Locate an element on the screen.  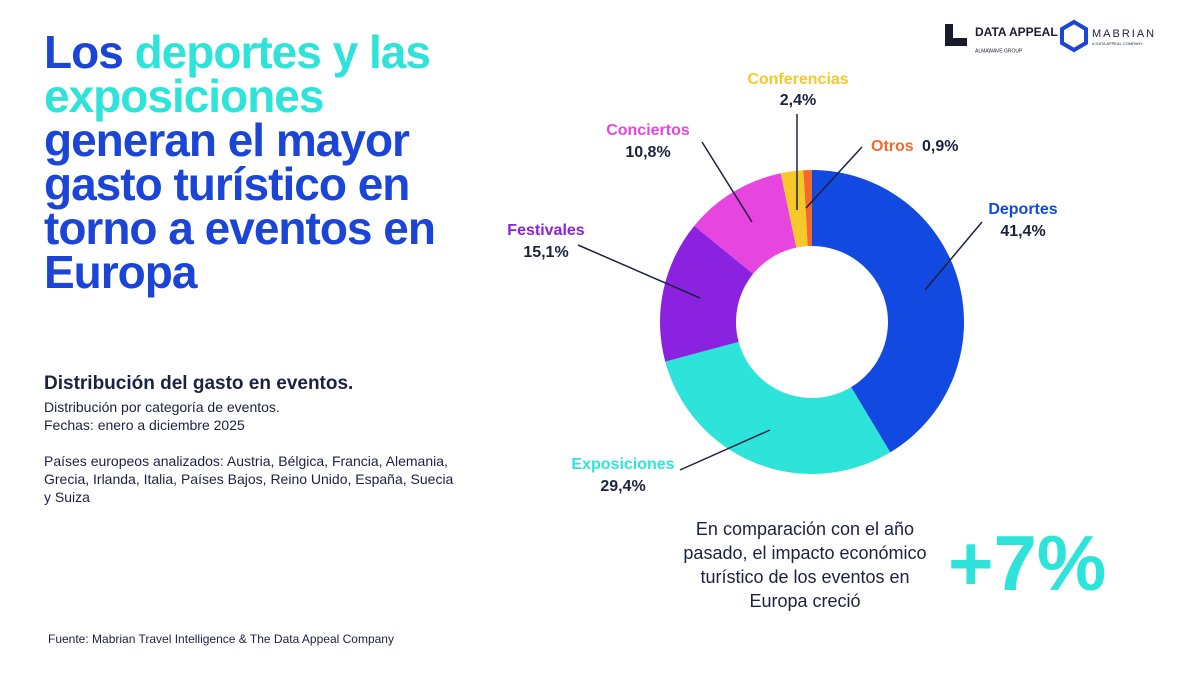
slice-label: Conferencias is located at coordinates (797, 79).